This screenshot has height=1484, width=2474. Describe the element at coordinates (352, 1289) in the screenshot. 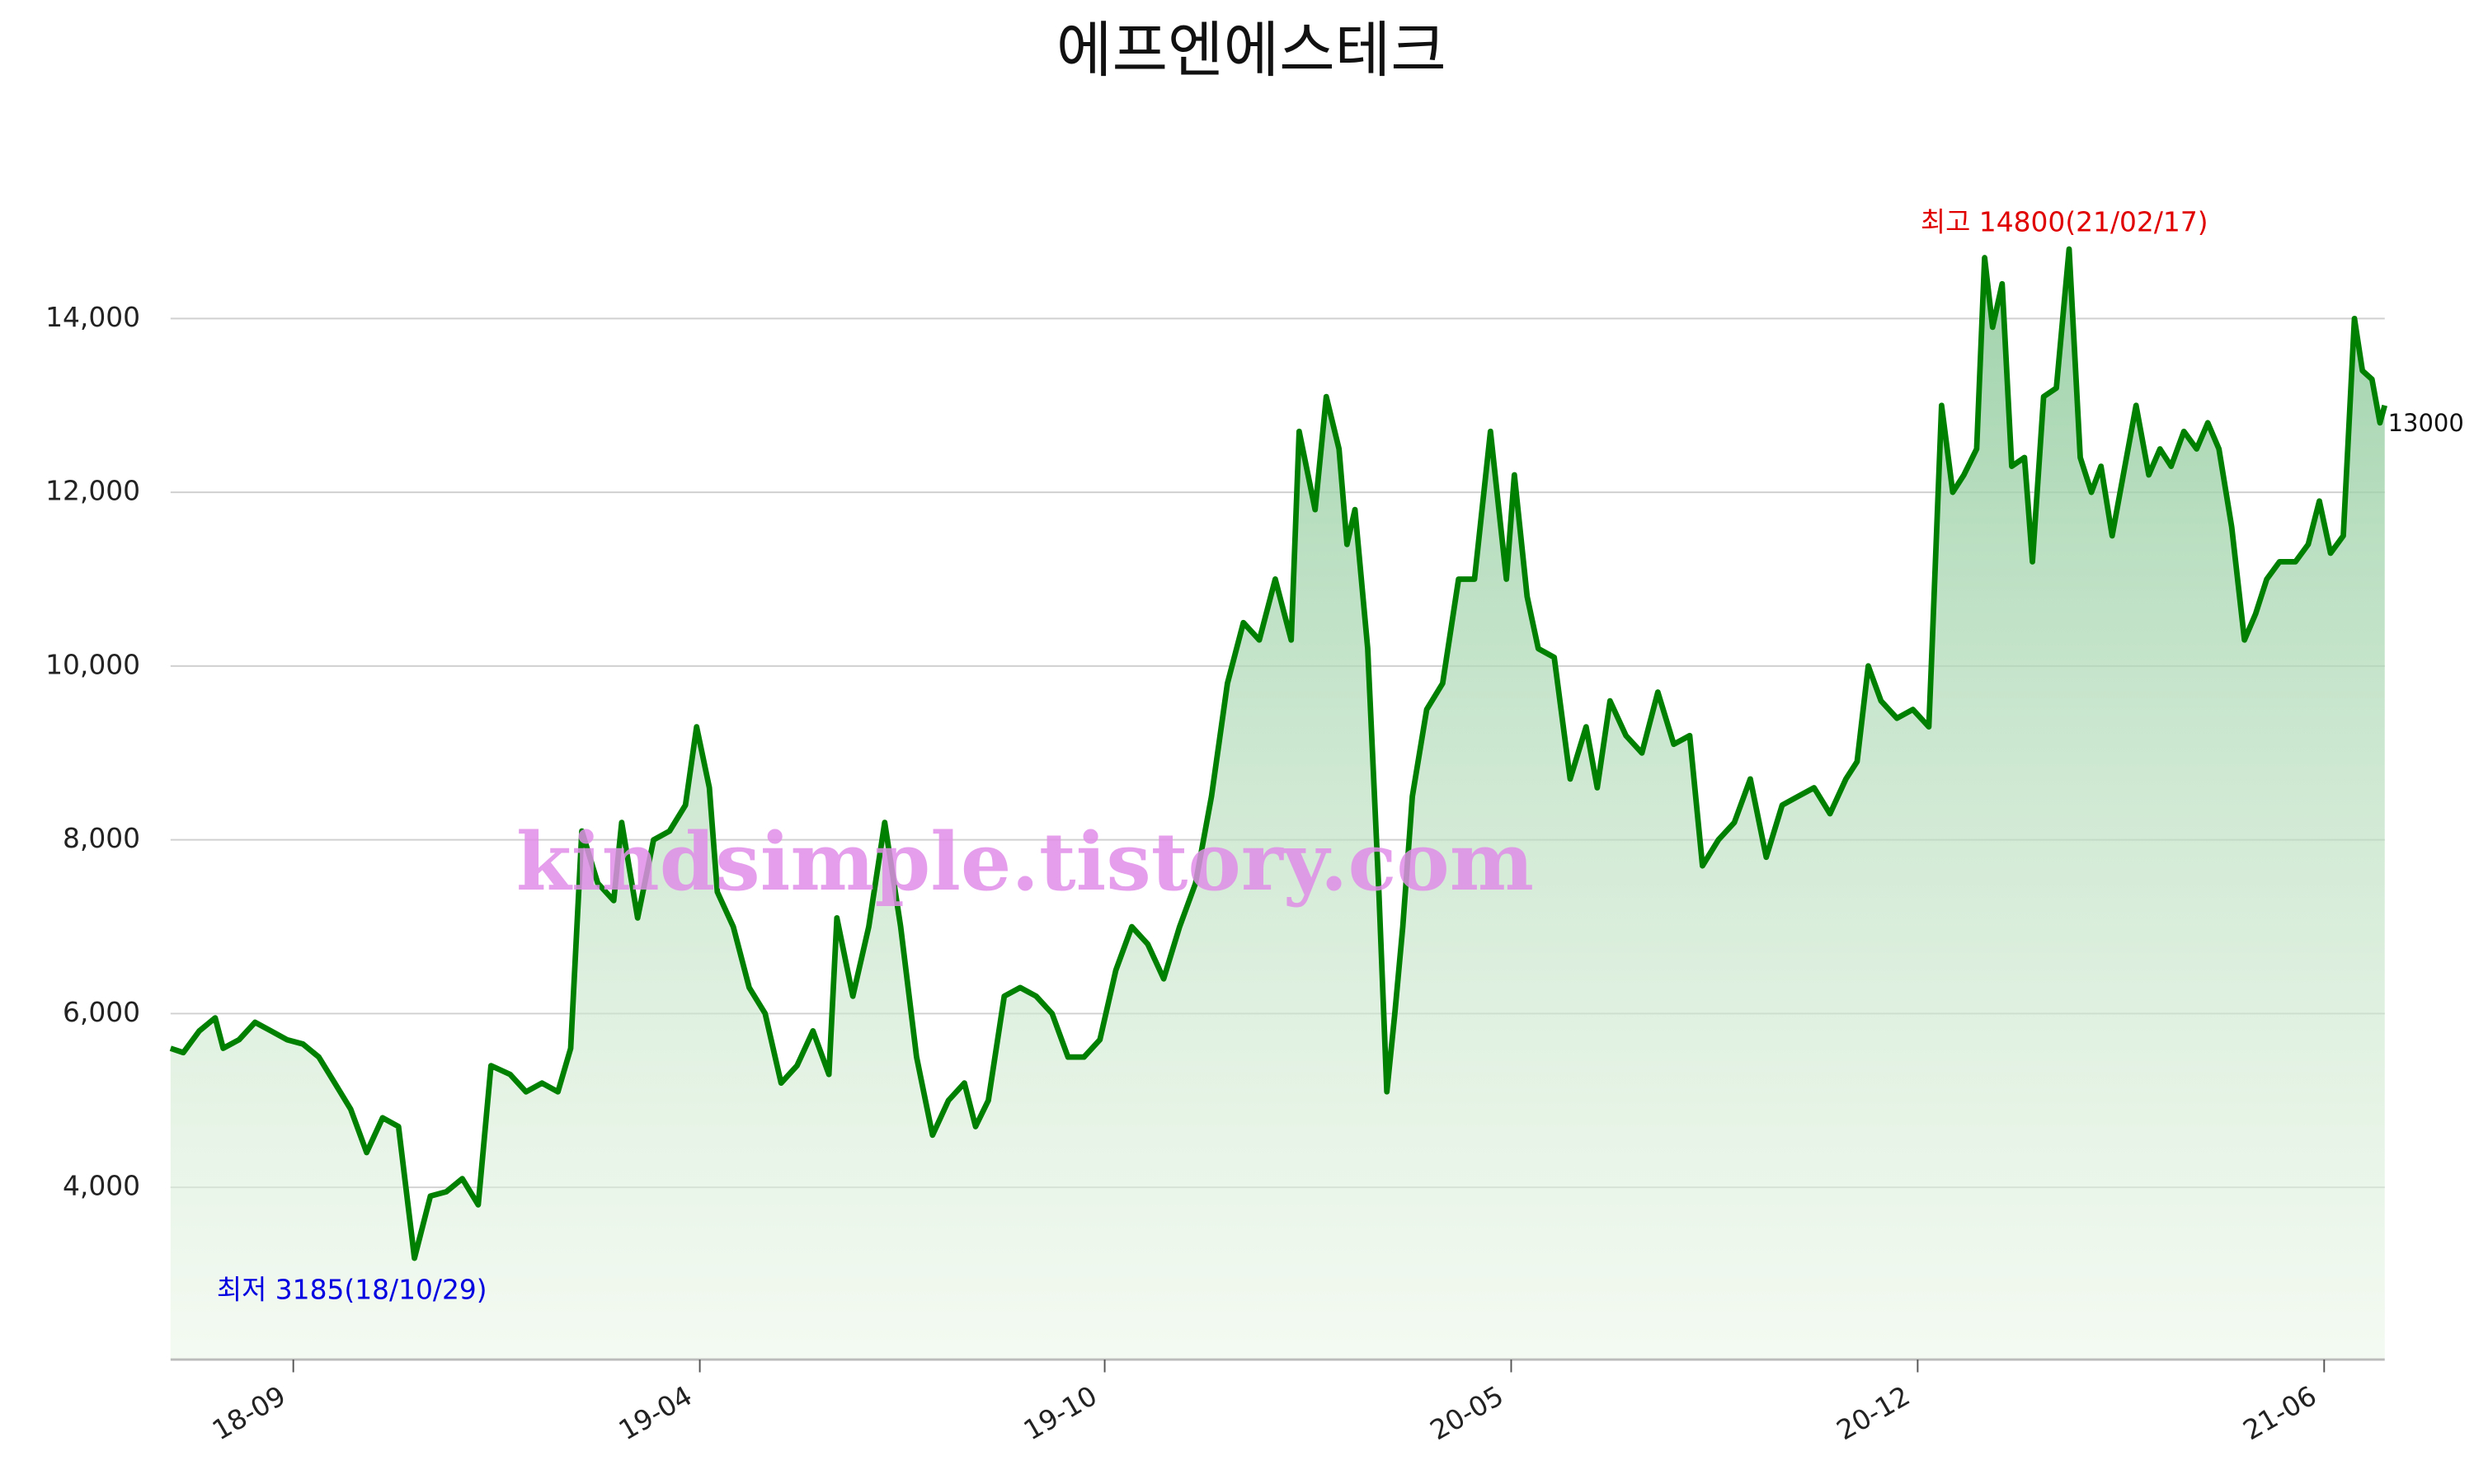

I see `low-annotation: 최저 3185(18/10/29)` at that location.